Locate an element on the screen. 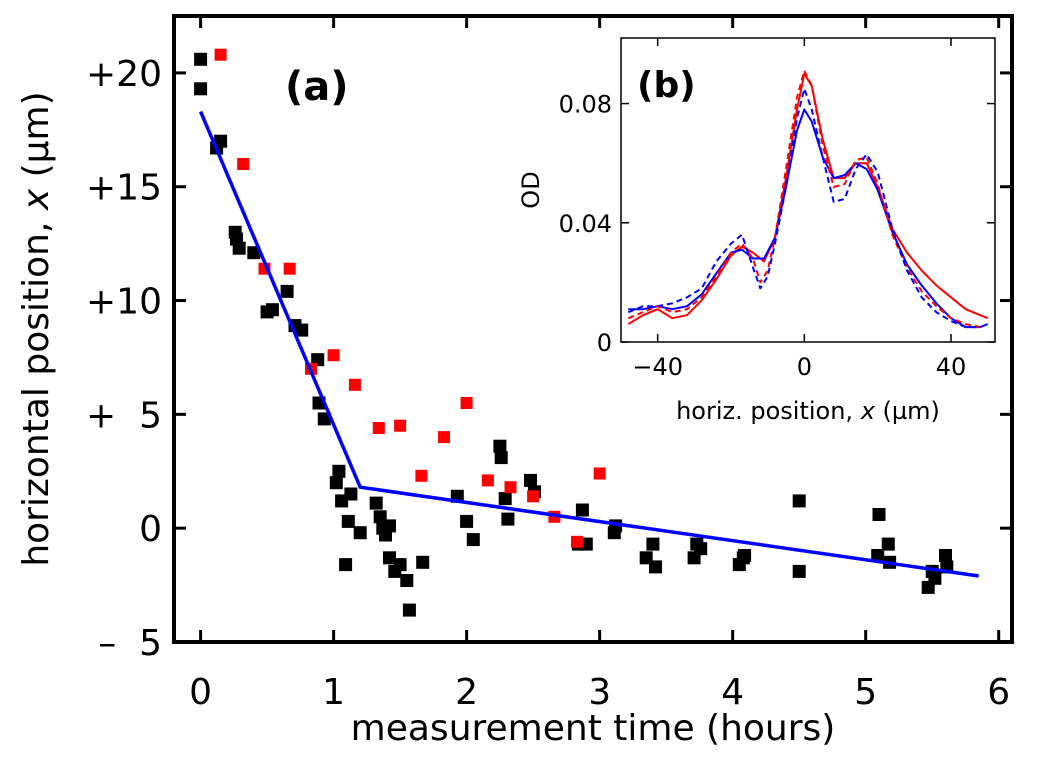  blue-dashed-curve is located at coordinates (804, 208).